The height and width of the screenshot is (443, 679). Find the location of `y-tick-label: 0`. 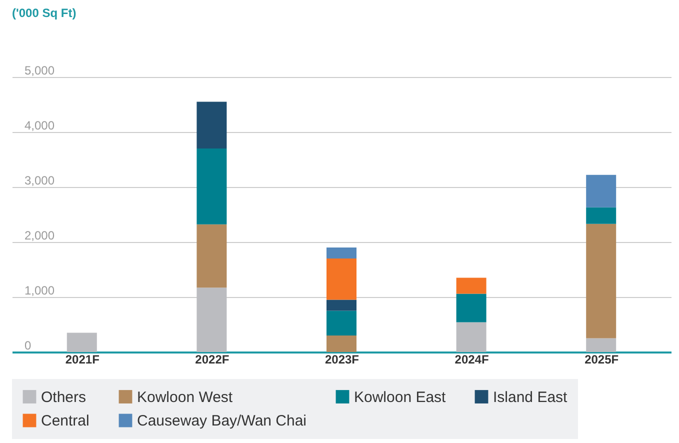

y-tick-label: 0 is located at coordinates (28, 345).